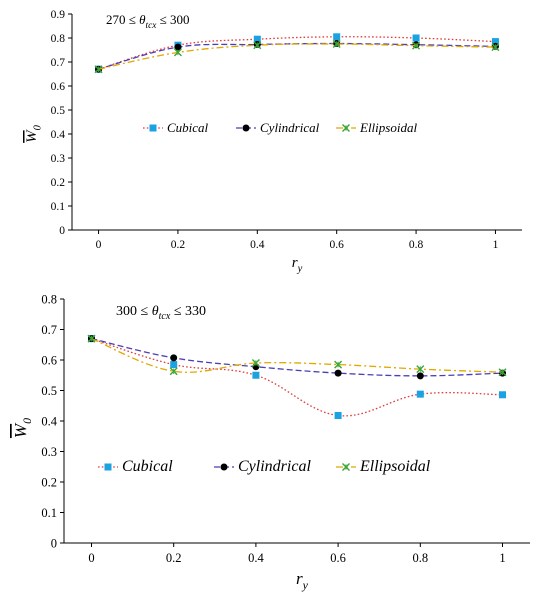  What do you see at coordinates (148, 21) in the screenshot?
I see `range-annotation: 270 ≤ θtcx ≤ 300` at bounding box center [148, 21].